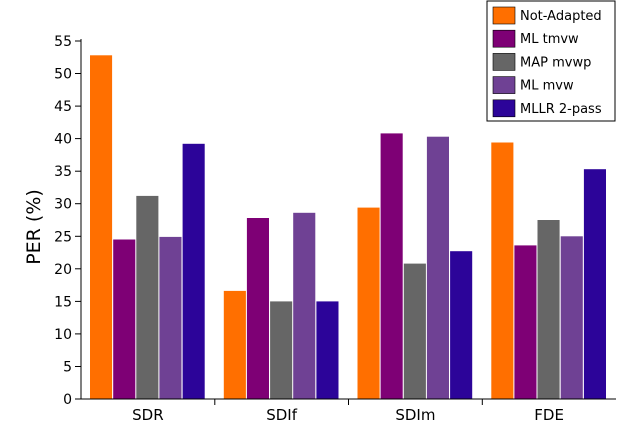 The height and width of the screenshot is (428, 633). Describe the element at coordinates (63, 270) in the screenshot. I see `y-tick-label: 20` at that location.